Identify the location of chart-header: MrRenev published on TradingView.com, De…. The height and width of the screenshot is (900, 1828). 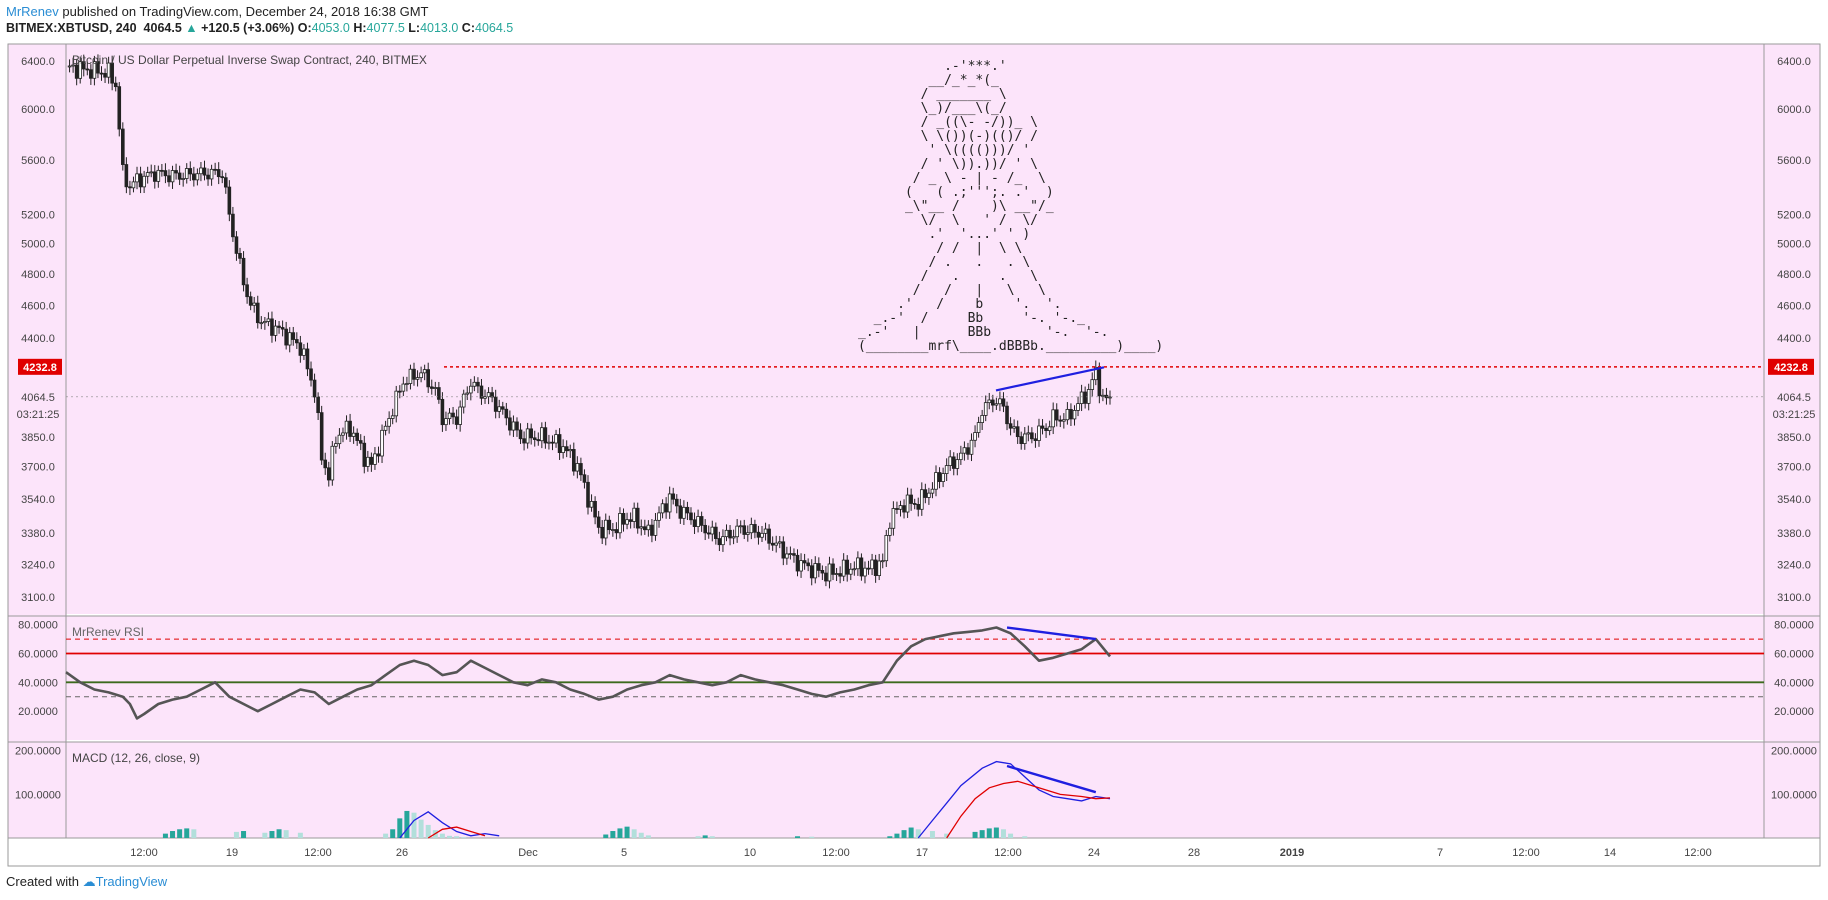
(259, 20).